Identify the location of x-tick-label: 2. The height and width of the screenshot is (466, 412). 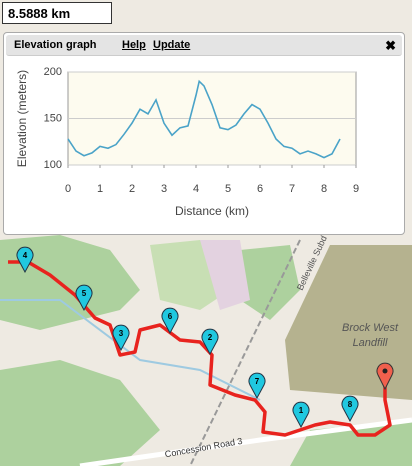
(132, 189).